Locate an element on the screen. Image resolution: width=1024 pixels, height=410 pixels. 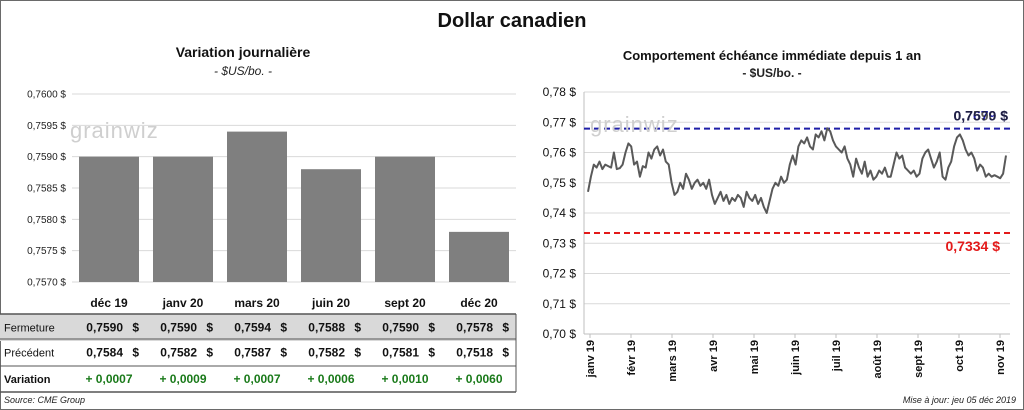
y-tick-label: 0,7580 $ is located at coordinates (46, 220).